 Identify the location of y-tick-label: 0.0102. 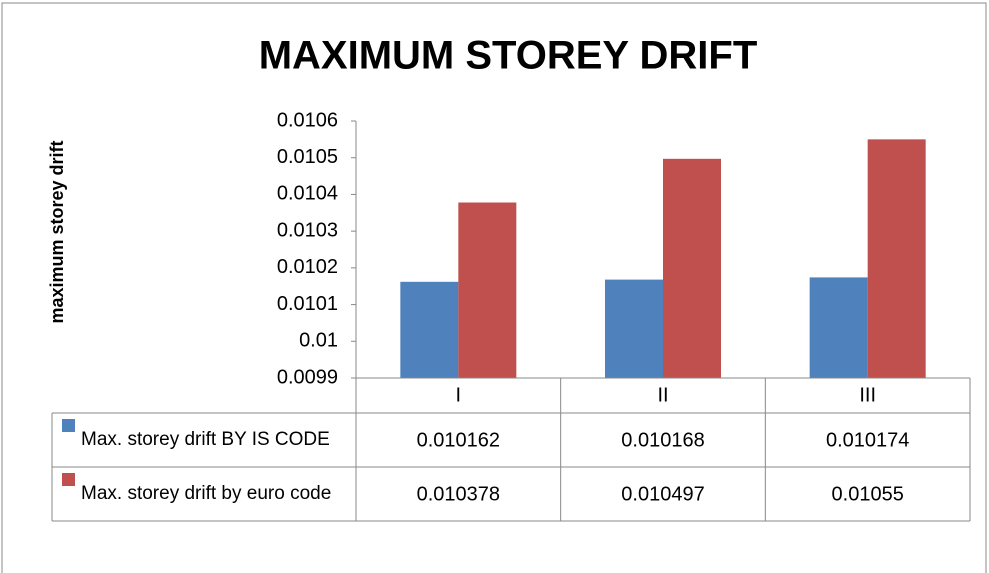
(307, 267).